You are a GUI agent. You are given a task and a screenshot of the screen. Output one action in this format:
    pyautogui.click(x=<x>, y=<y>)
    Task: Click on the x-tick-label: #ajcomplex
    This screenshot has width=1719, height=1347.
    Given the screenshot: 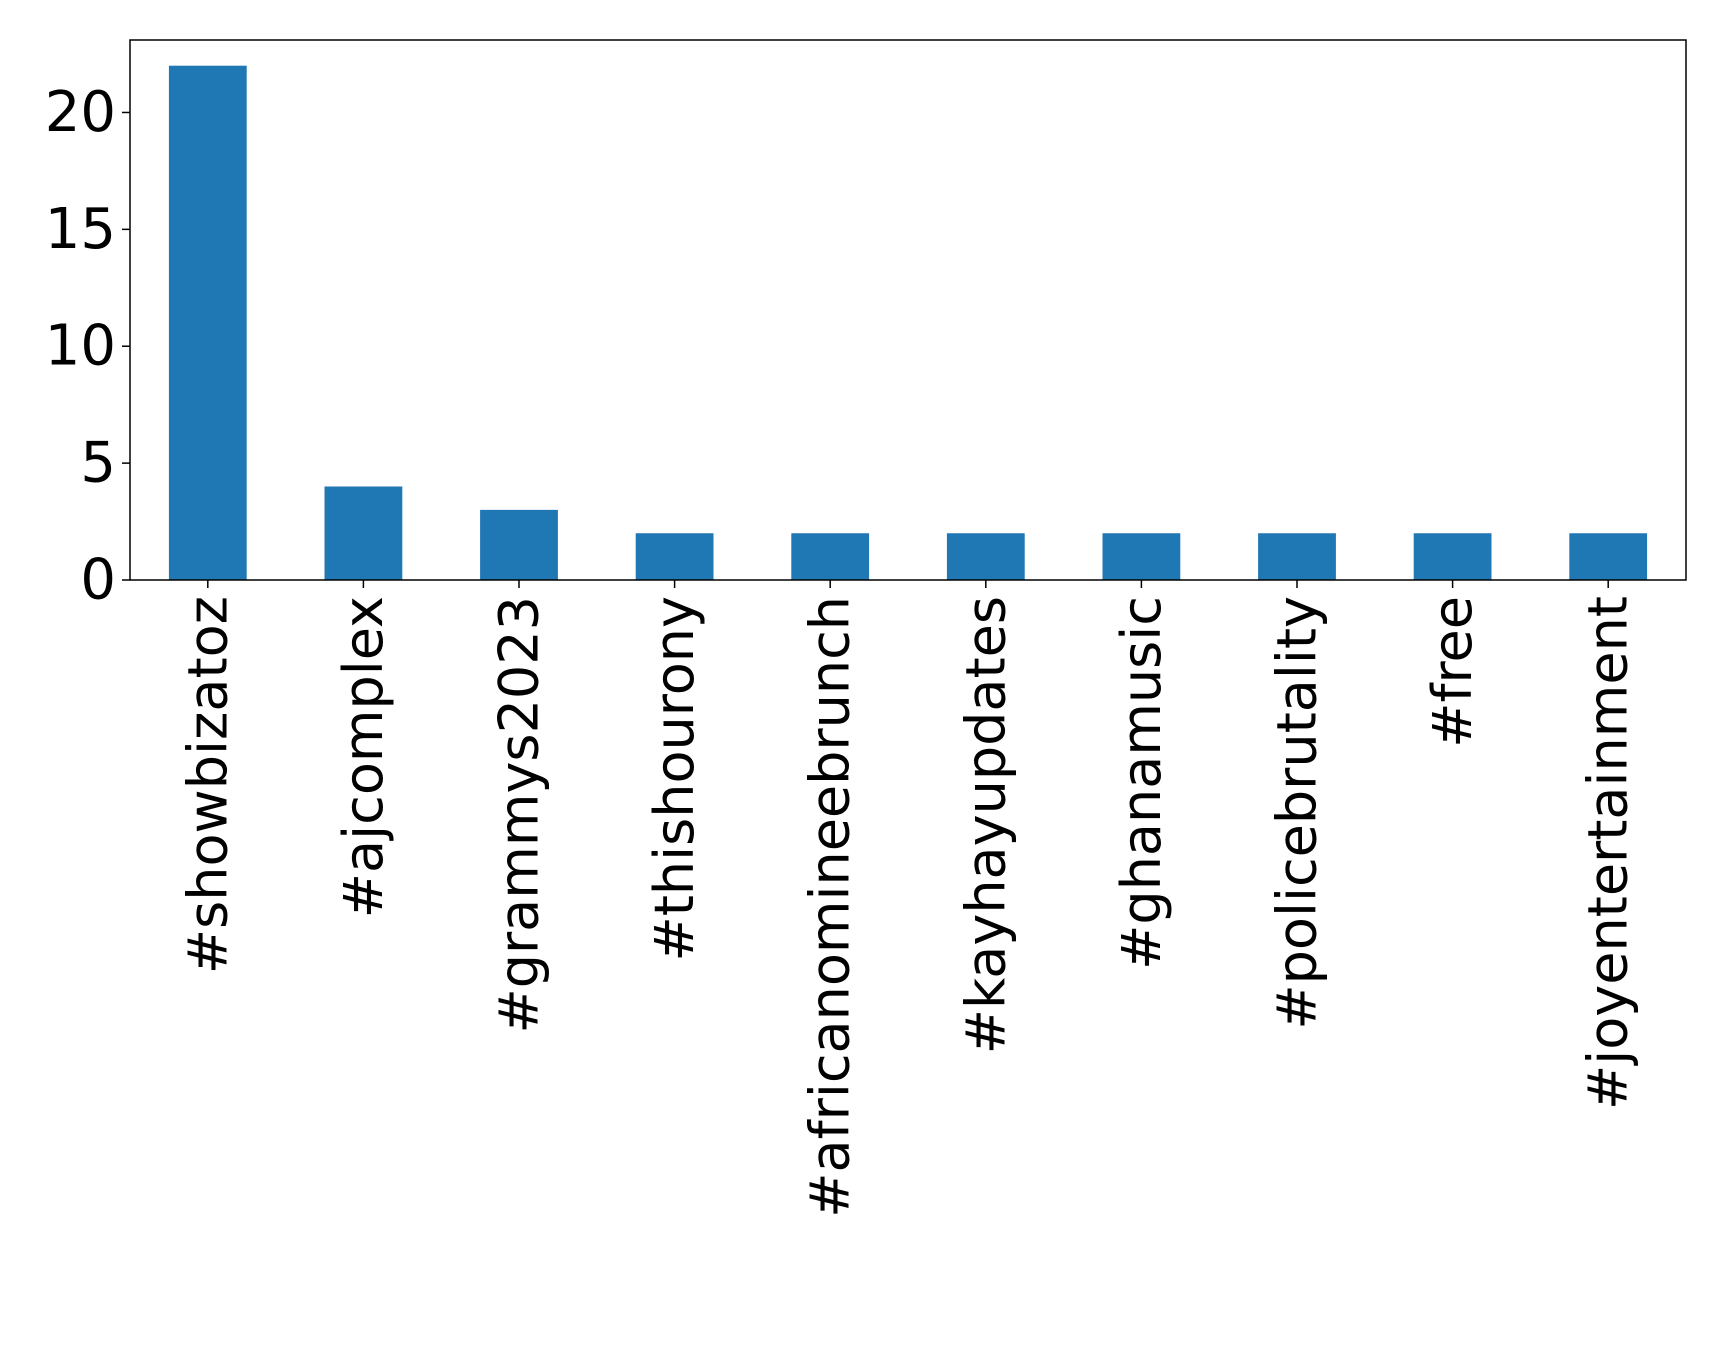 What is the action you would take?
    pyautogui.click(x=363, y=757)
    